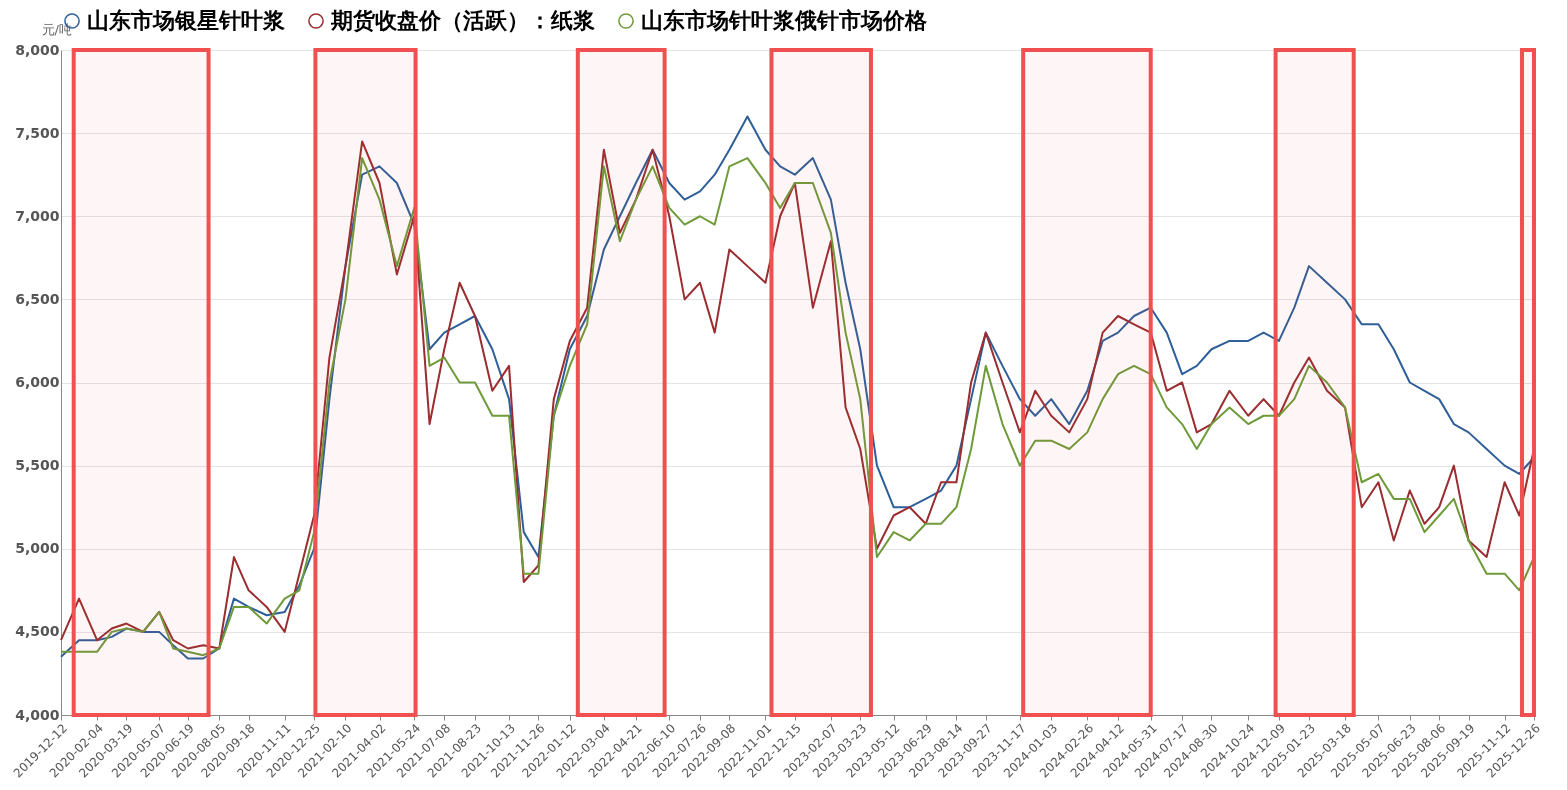 The image size is (1567, 790). What do you see at coordinates (37, 714) in the screenshot?
I see `y-tick-label: 4,000` at bounding box center [37, 714].